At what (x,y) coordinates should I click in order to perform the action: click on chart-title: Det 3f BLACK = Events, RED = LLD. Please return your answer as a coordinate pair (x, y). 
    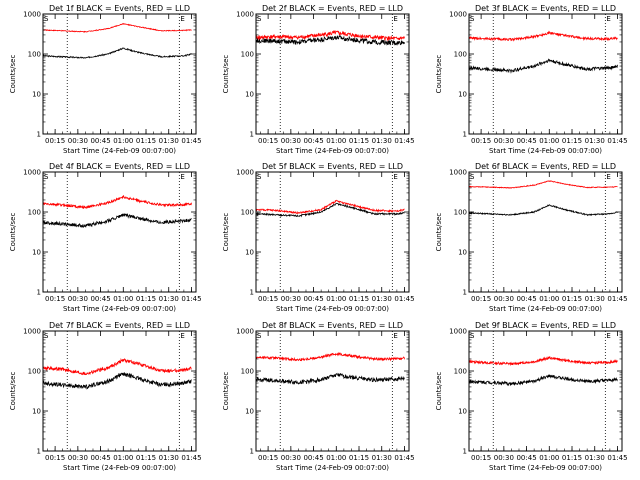
    Looking at the image, I should click on (545, 8).